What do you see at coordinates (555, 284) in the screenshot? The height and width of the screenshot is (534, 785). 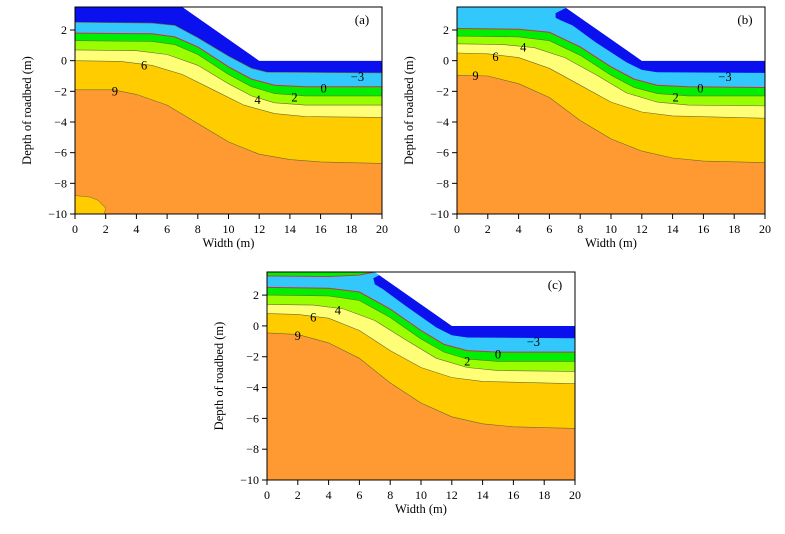 I see `panel-tag: (c)` at bounding box center [555, 284].